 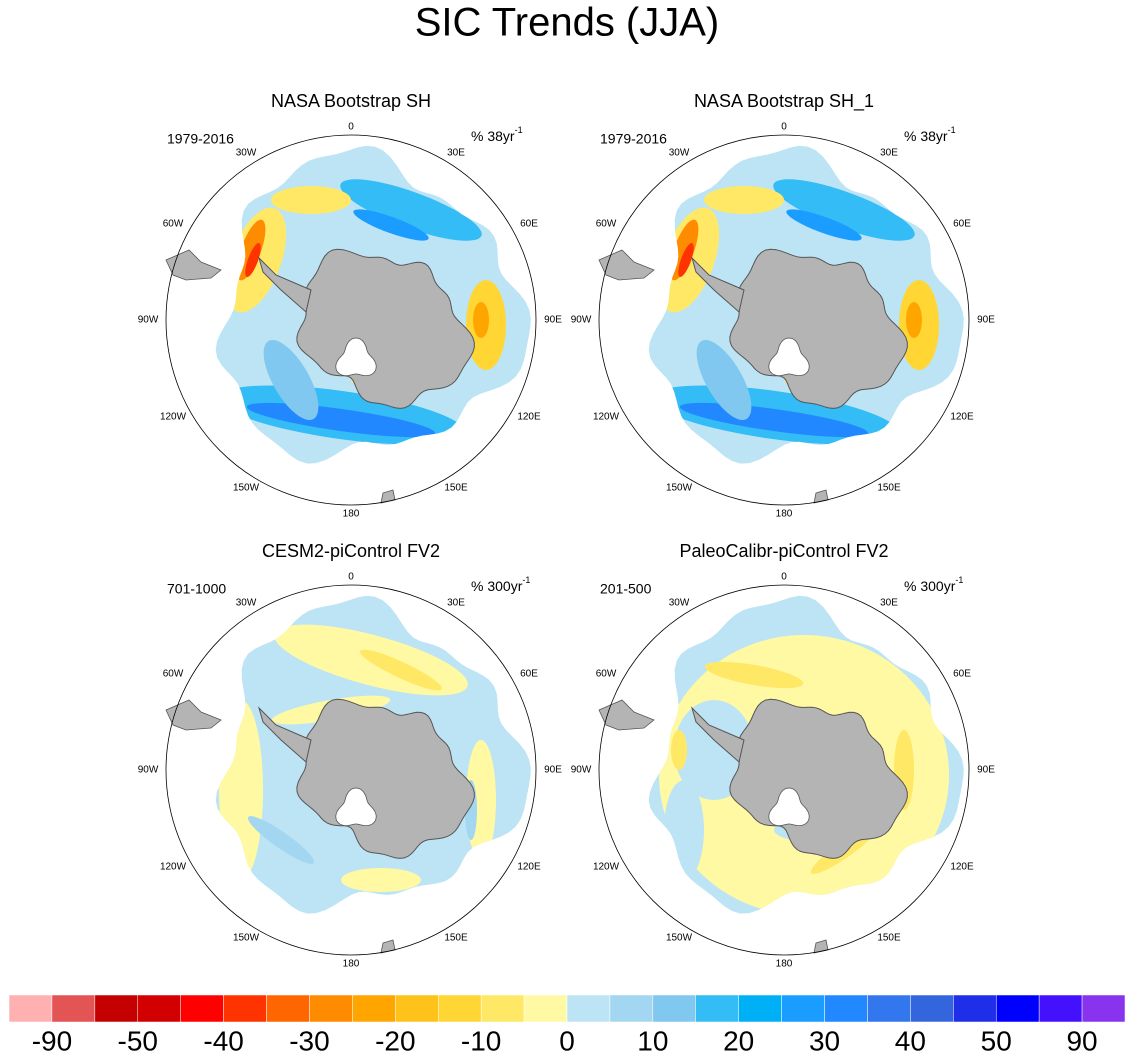 What do you see at coordinates (652, 1040) in the screenshot?
I see `colorbar-label: 10` at bounding box center [652, 1040].